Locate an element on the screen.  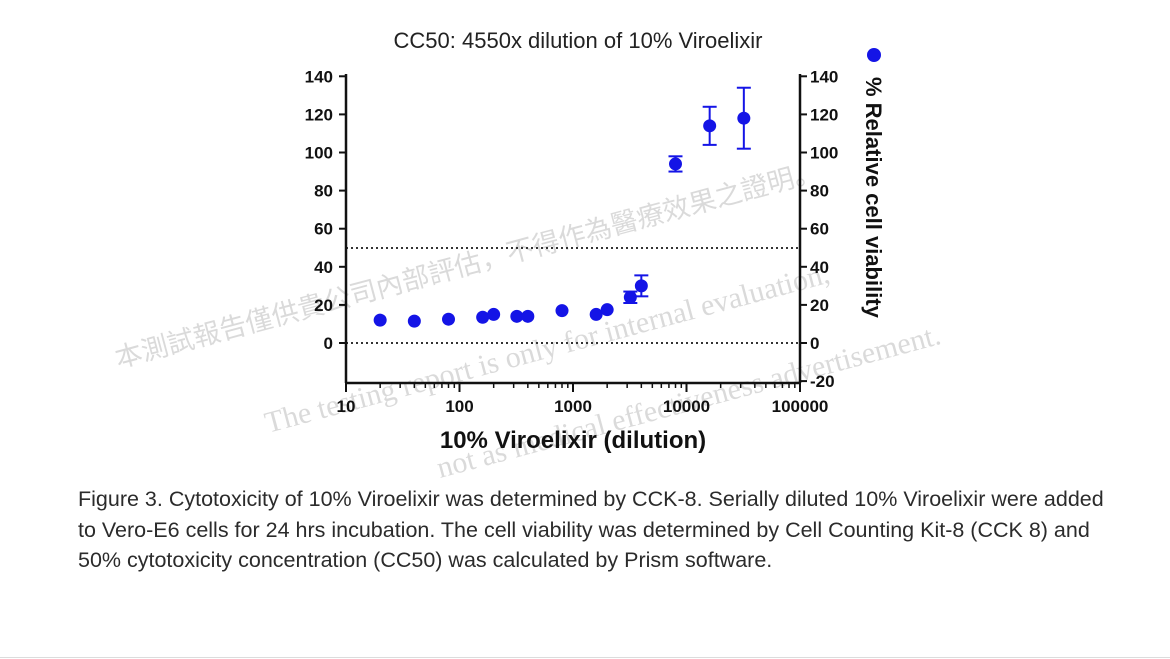
chart-title: CC50: 4550x dilution of 10% Viroelixir is located at coordinates (578, 40).